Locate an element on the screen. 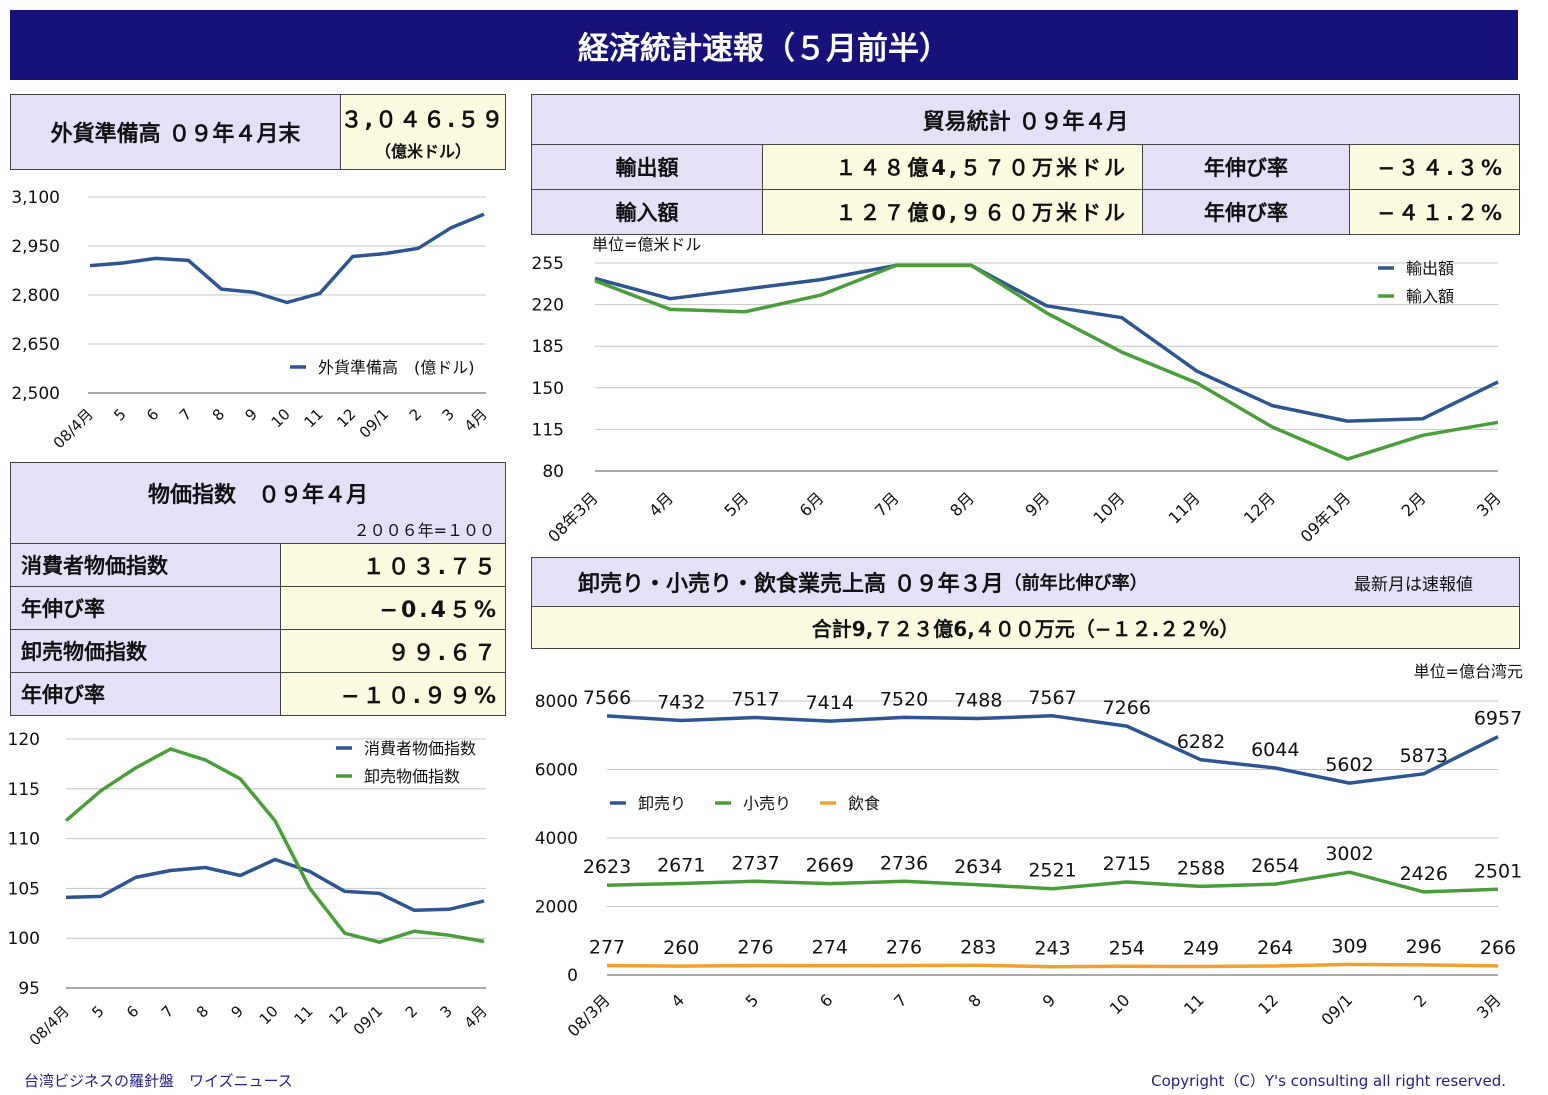  x-tick-label: 3月 is located at coordinates (1489, 1006).